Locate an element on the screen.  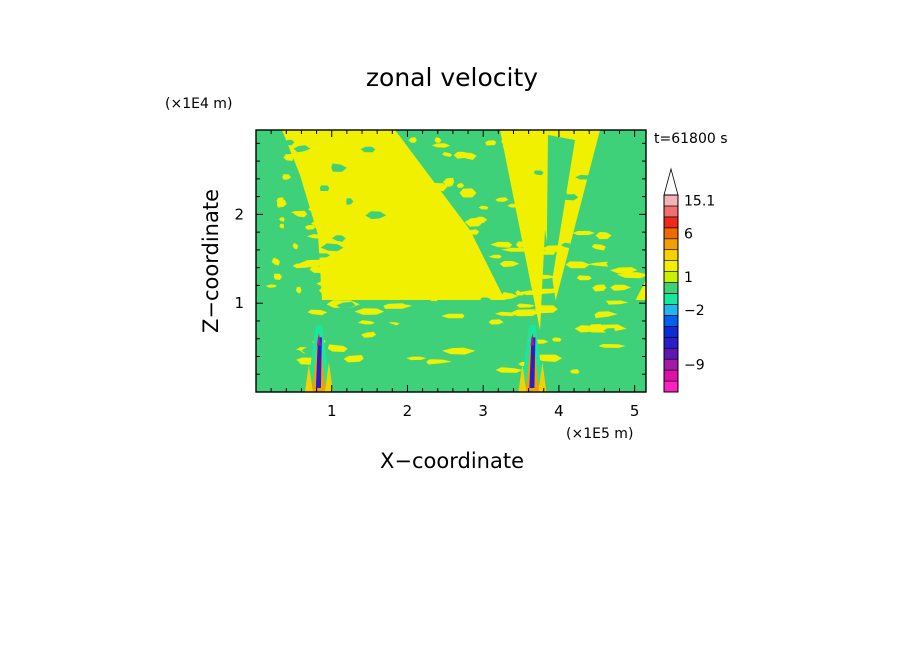
colorbar-frame is located at coordinates (671, 293).